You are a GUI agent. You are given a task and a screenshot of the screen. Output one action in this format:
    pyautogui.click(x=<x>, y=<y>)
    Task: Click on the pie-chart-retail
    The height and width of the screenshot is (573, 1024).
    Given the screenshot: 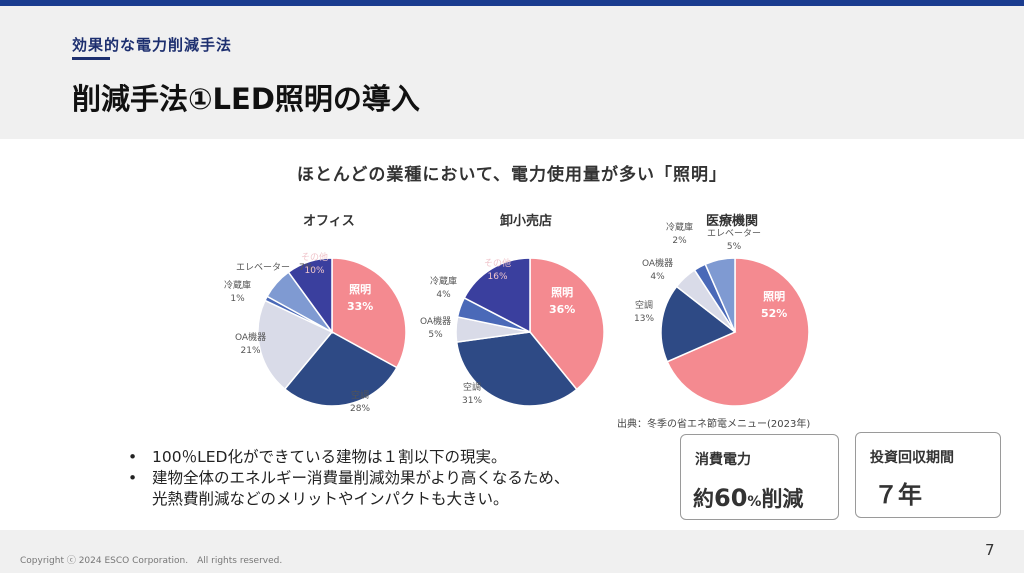 What is the action you would take?
    pyautogui.click(x=530, y=332)
    